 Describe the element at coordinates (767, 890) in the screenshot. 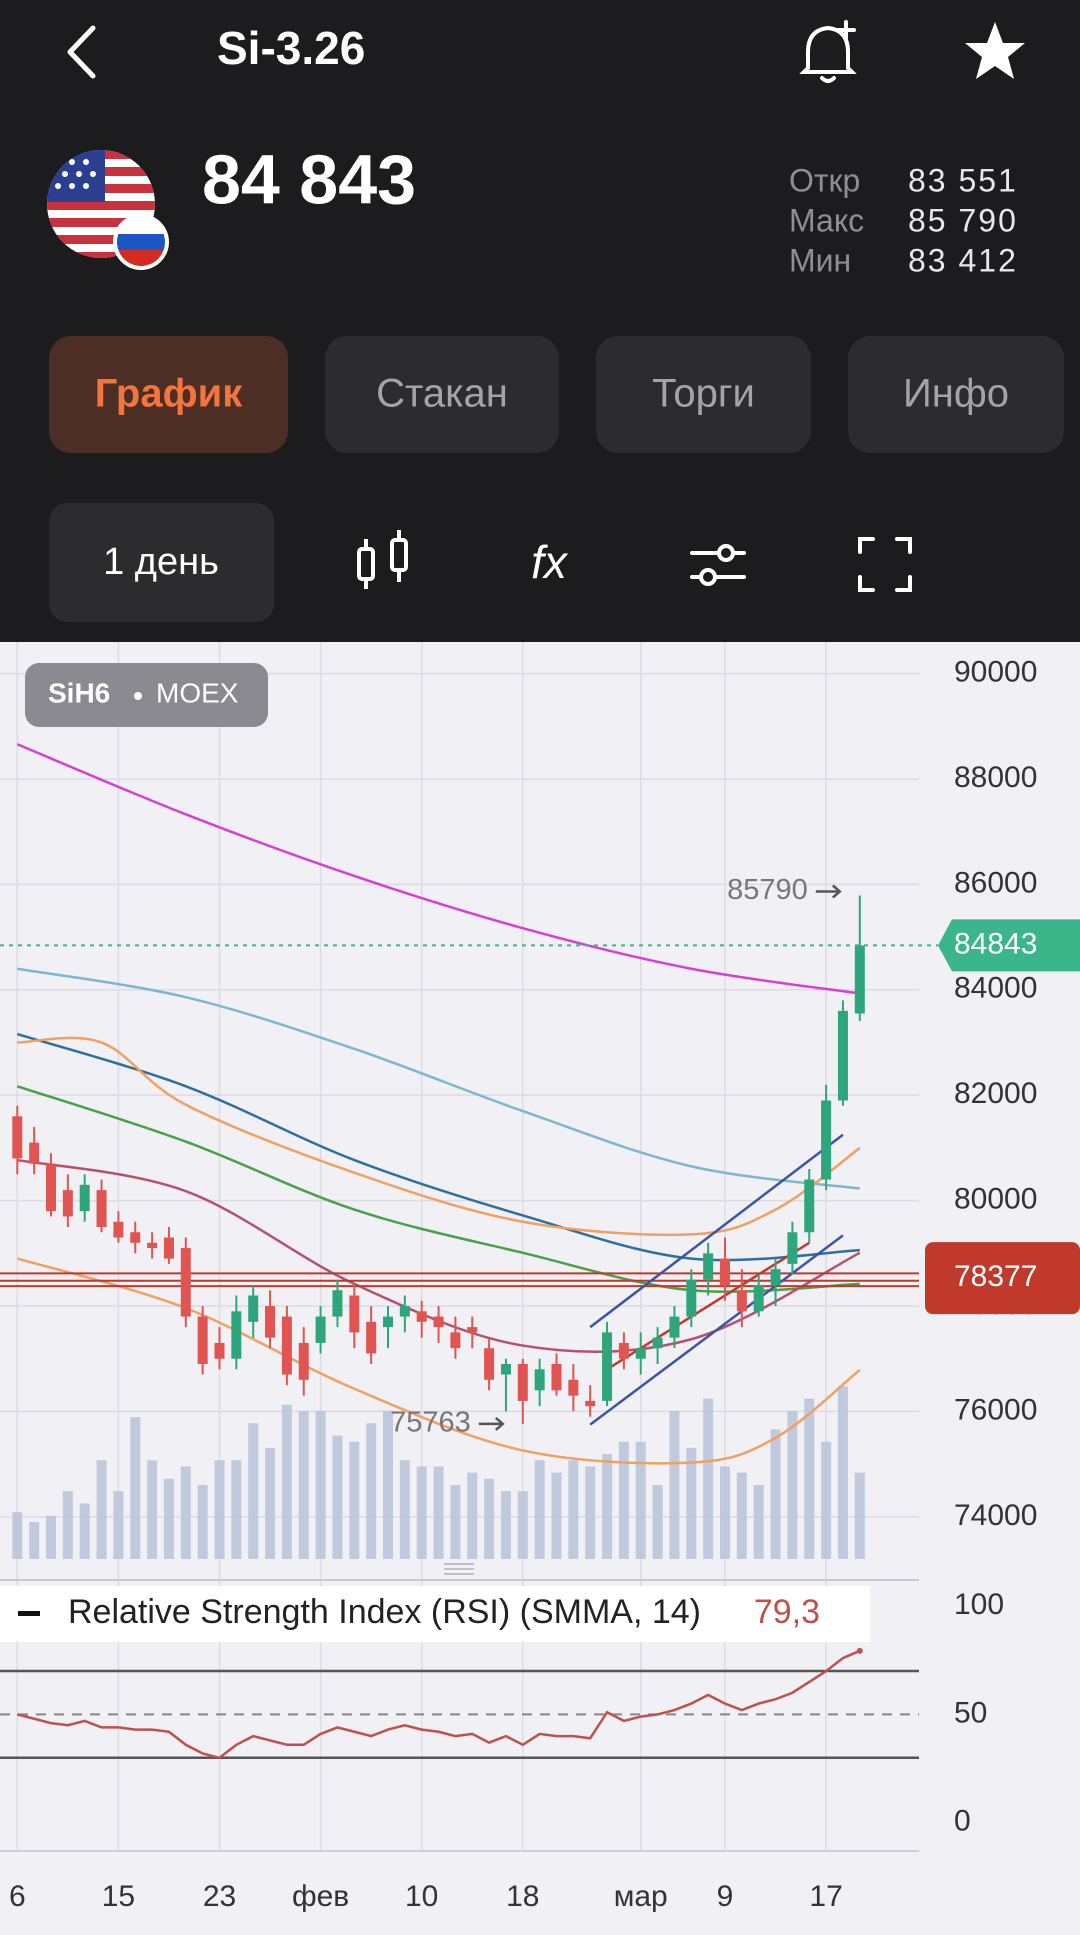

I see `high-annotation: 85790` at that location.